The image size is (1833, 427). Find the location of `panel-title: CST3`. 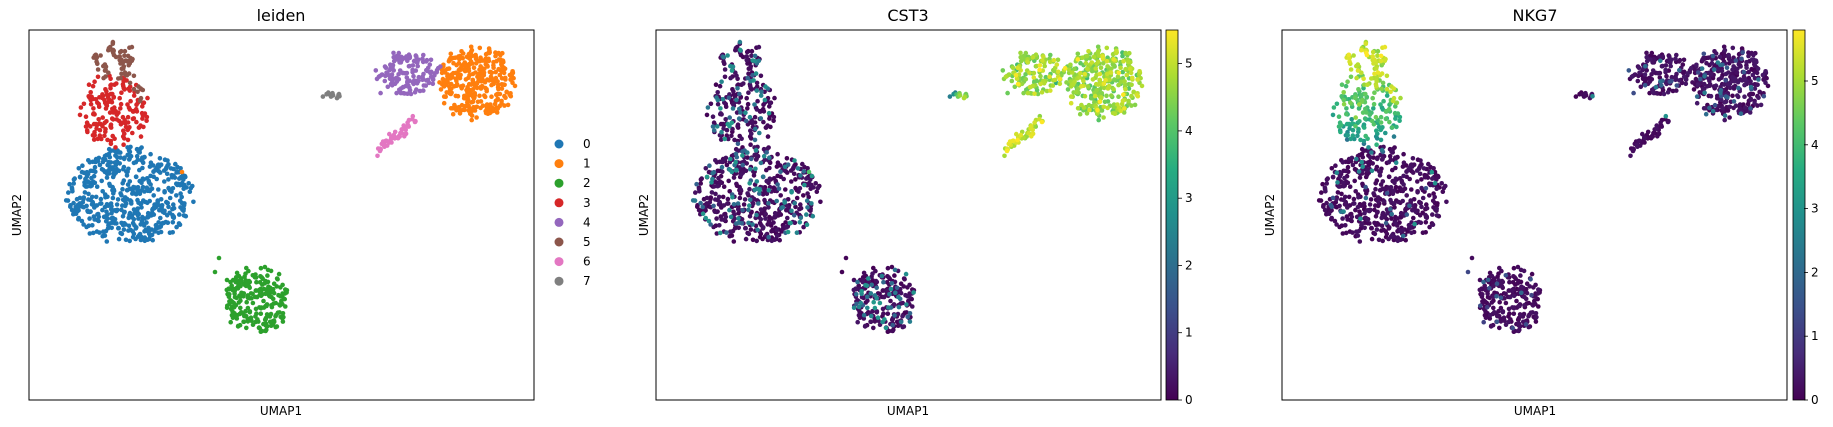

panel-title: CST3 is located at coordinates (907, 15).